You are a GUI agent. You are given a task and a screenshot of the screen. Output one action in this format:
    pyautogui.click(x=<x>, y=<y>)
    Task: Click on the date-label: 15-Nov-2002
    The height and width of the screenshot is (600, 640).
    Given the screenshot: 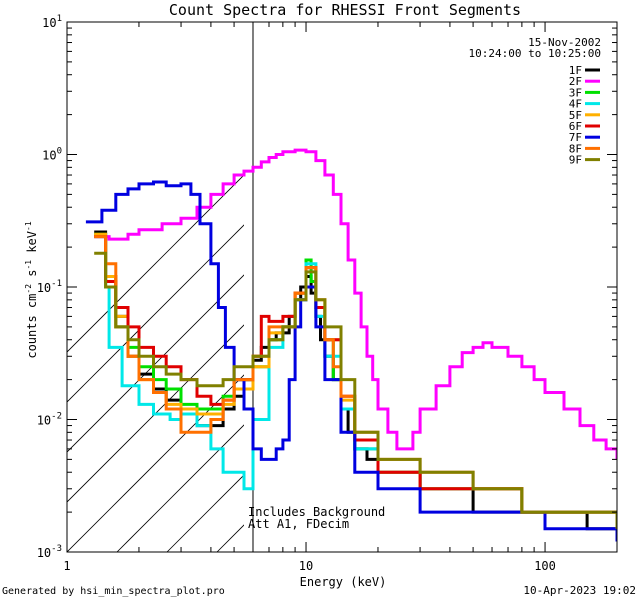 What is the action you would take?
    pyautogui.click(x=564, y=42)
    